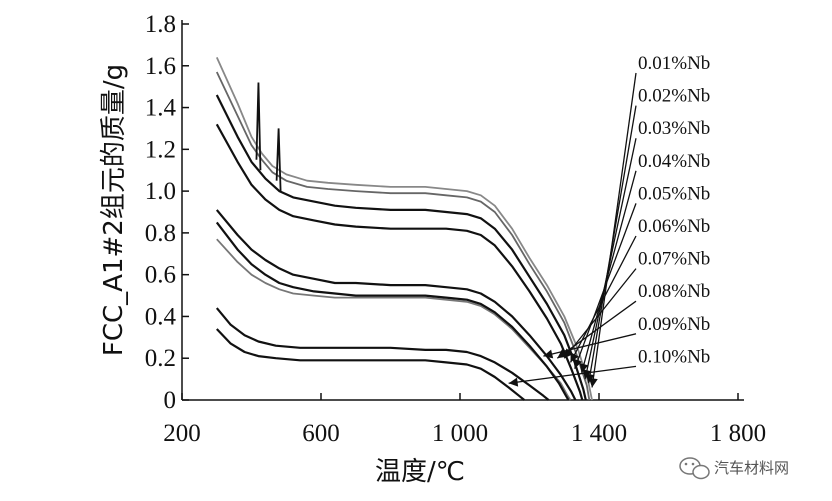 The image size is (832, 501). Describe the element at coordinates (460, 433) in the screenshot. I see `x-tick-label: 1 000` at that location.